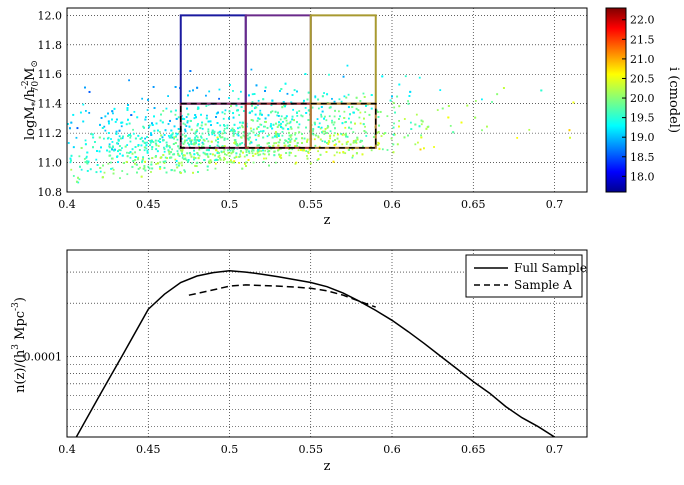  I want to click on colorbar-tick-label: 18.5, so click(642, 157).